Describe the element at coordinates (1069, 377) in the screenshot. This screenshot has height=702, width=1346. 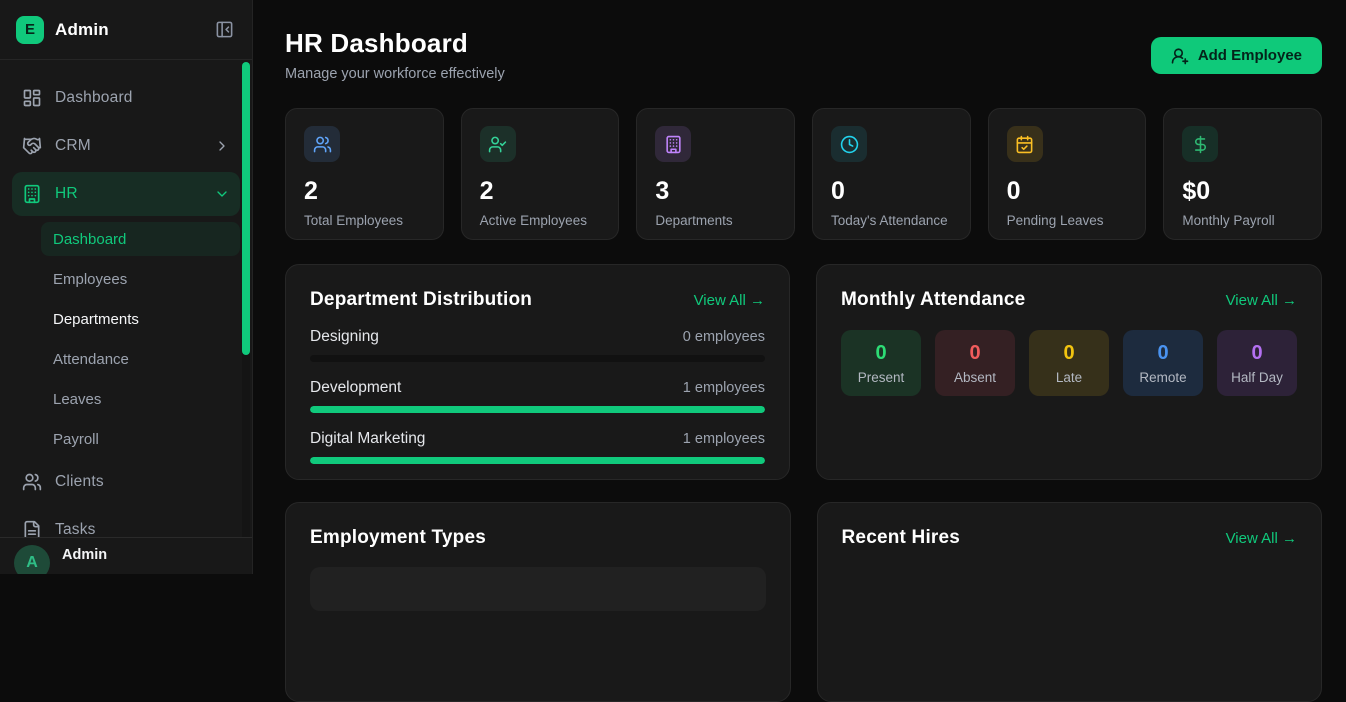
I see `attendance-label: Late` at that location.